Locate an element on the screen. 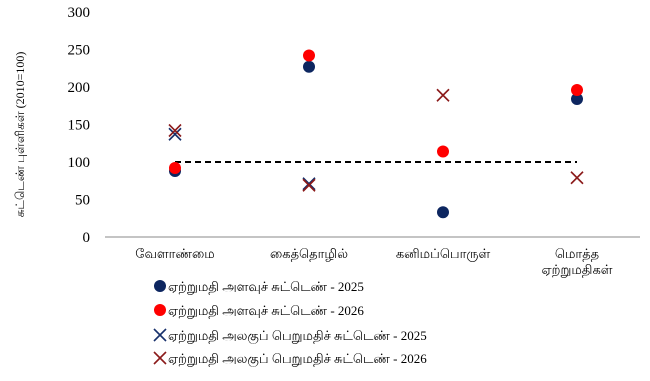 This screenshot has height=381, width=650. y-tick-label: 250 is located at coordinates (79, 51).